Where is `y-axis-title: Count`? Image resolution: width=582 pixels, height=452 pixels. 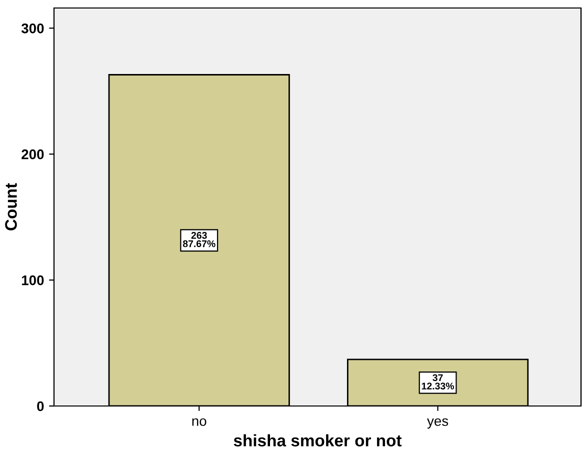 y-axis-title: Count is located at coordinates (11, 206).